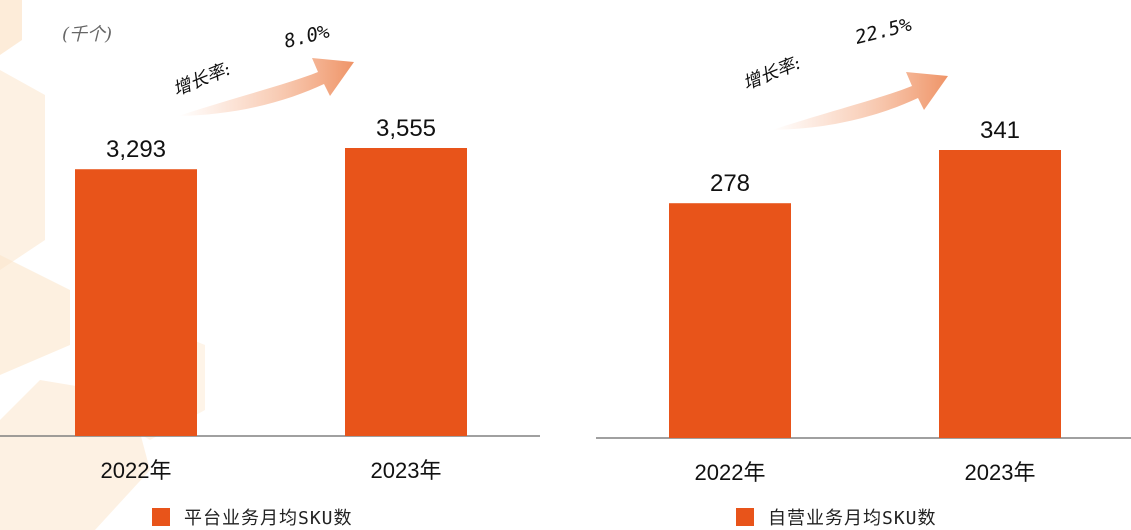 This screenshot has height=530, width=1131. What do you see at coordinates (136, 149) in the screenshot?
I see `data-label: 3,293` at bounding box center [136, 149].